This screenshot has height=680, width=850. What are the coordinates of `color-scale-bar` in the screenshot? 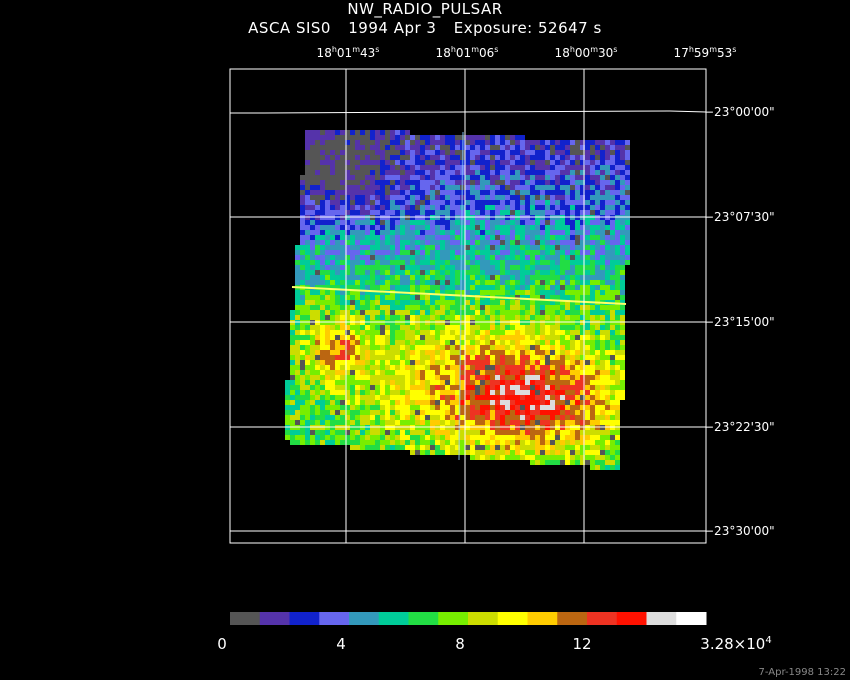 It's located at (468, 618).